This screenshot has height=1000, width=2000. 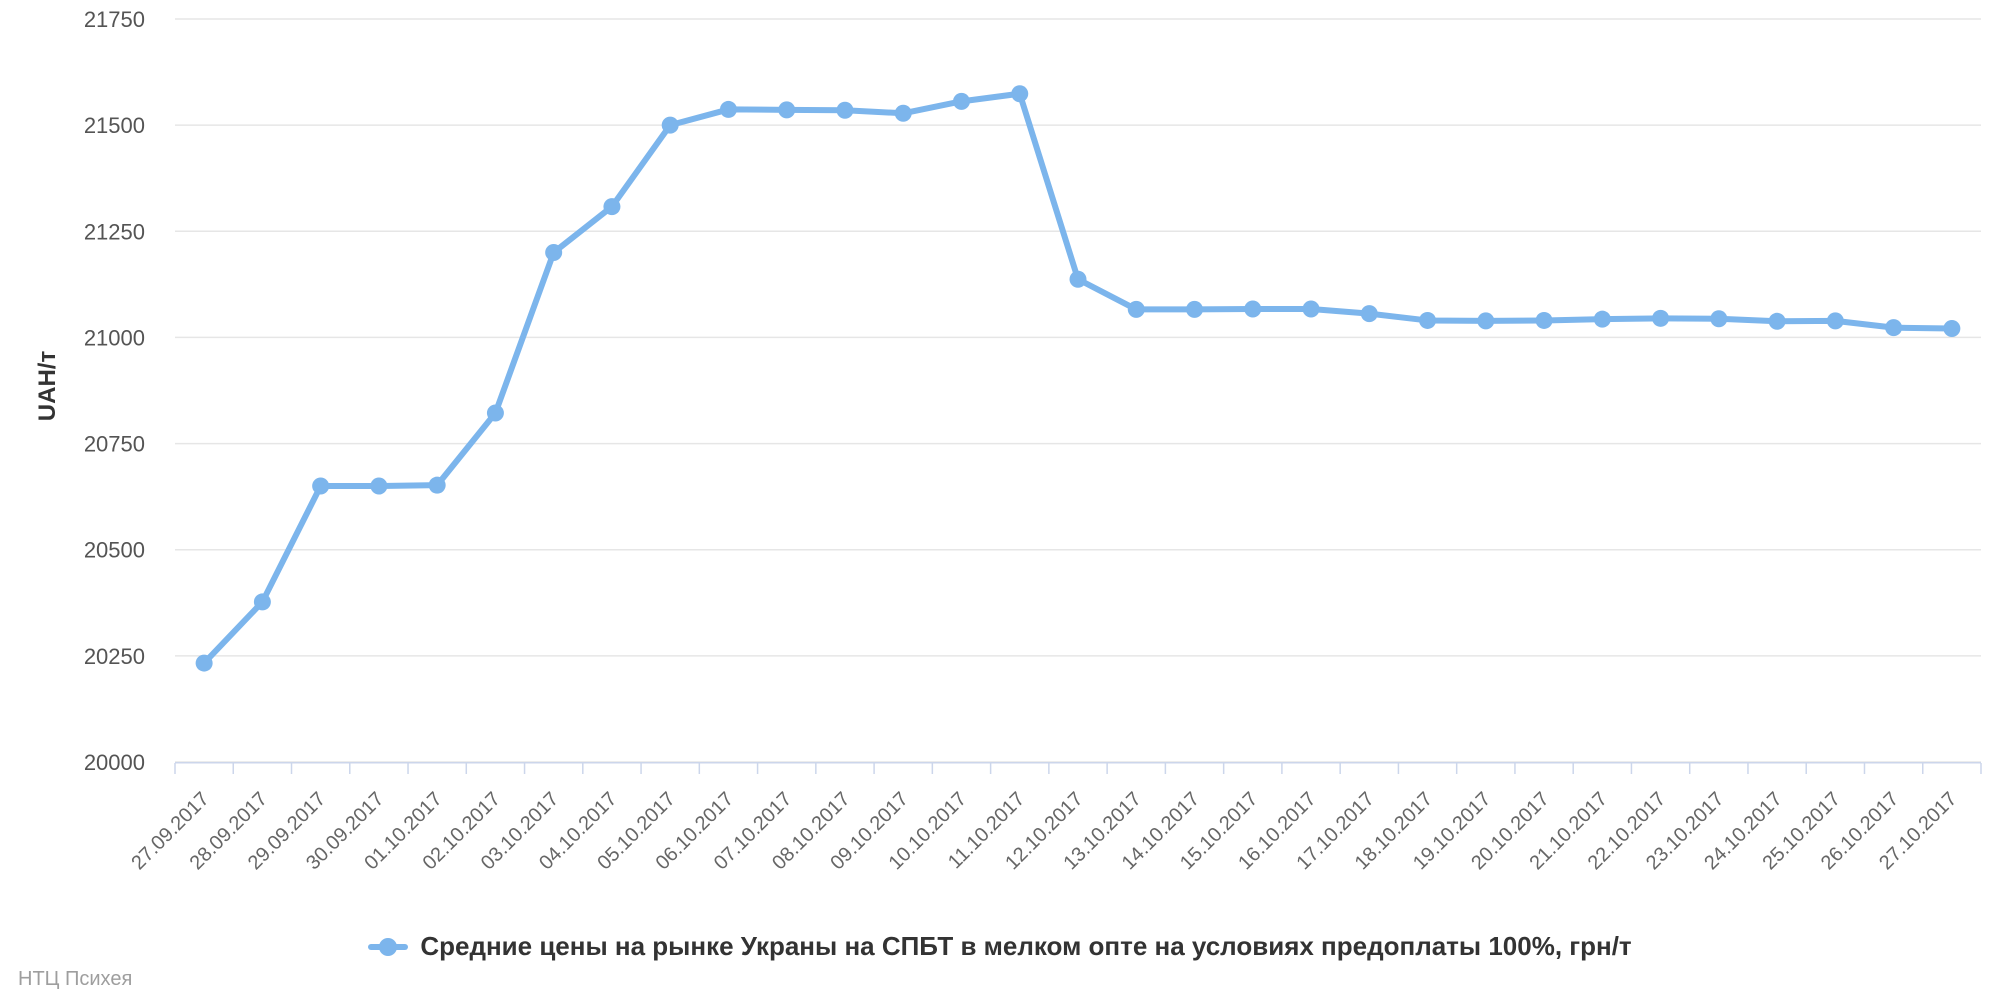 What do you see at coordinates (114, 19) in the screenshot?
I see `y-axis-label: 21750` at bounding box center [114, 19].